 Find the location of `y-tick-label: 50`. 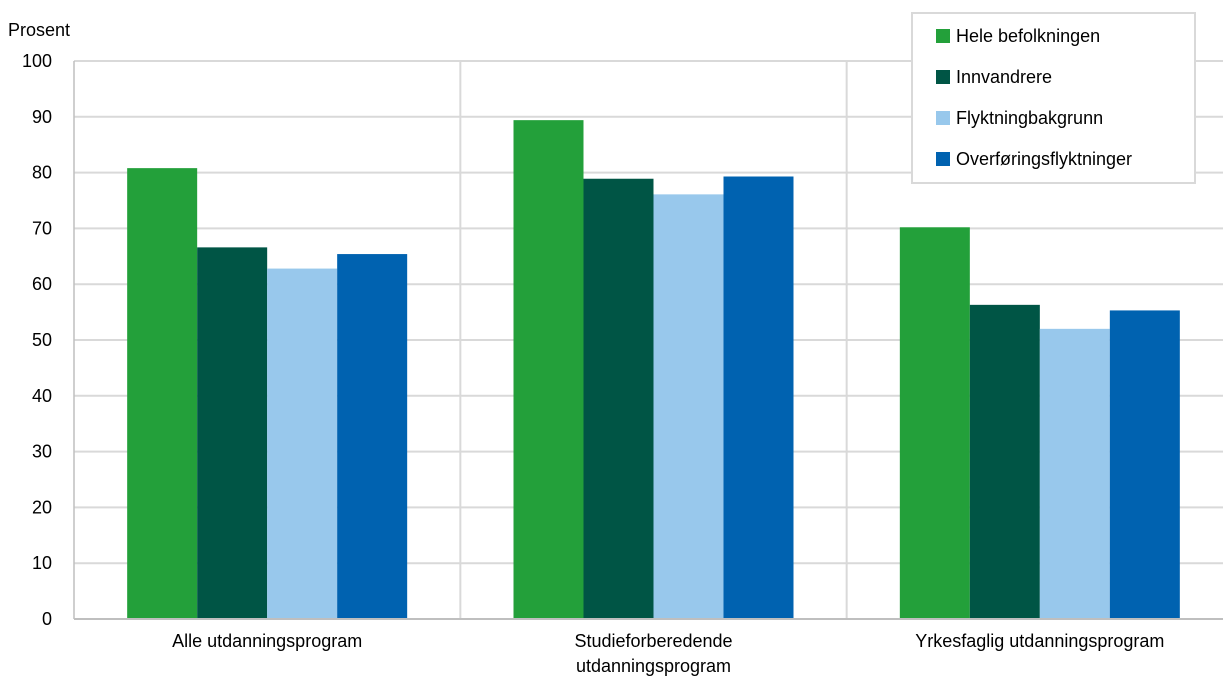

y-tick-label: 50 is located at coordinates (42, 340).